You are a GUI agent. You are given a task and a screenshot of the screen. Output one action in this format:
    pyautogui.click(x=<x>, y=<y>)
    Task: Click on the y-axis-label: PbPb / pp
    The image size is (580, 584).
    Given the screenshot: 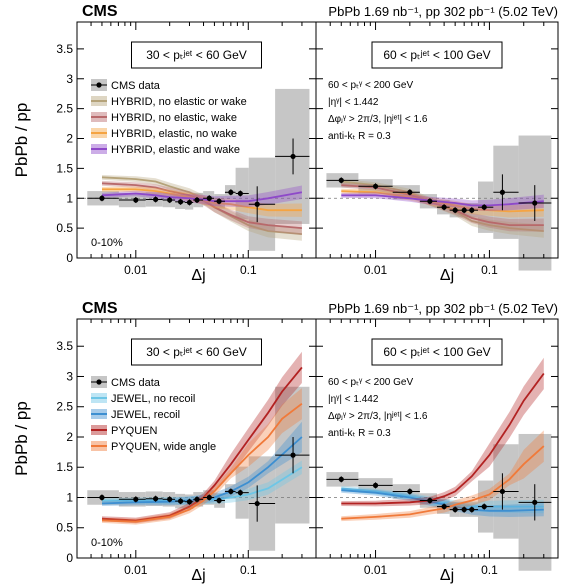 What is the action you would take?
    pyautogui.click(x=21, y=438)
    